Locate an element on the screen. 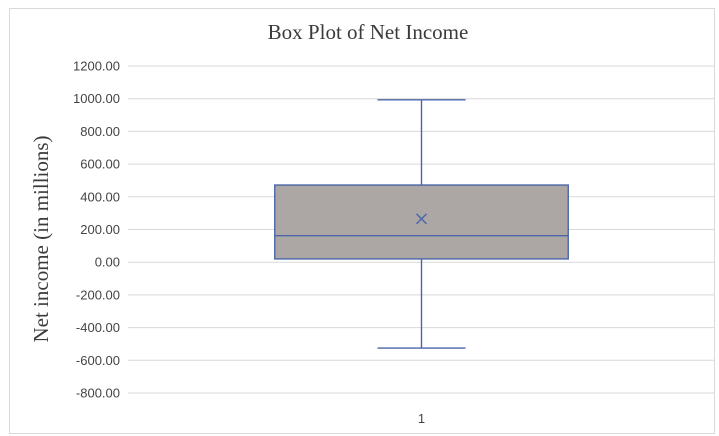 This screenshot has width=719, height=436. y-tick-label: -400.00 is located at coordinates (98, 327).